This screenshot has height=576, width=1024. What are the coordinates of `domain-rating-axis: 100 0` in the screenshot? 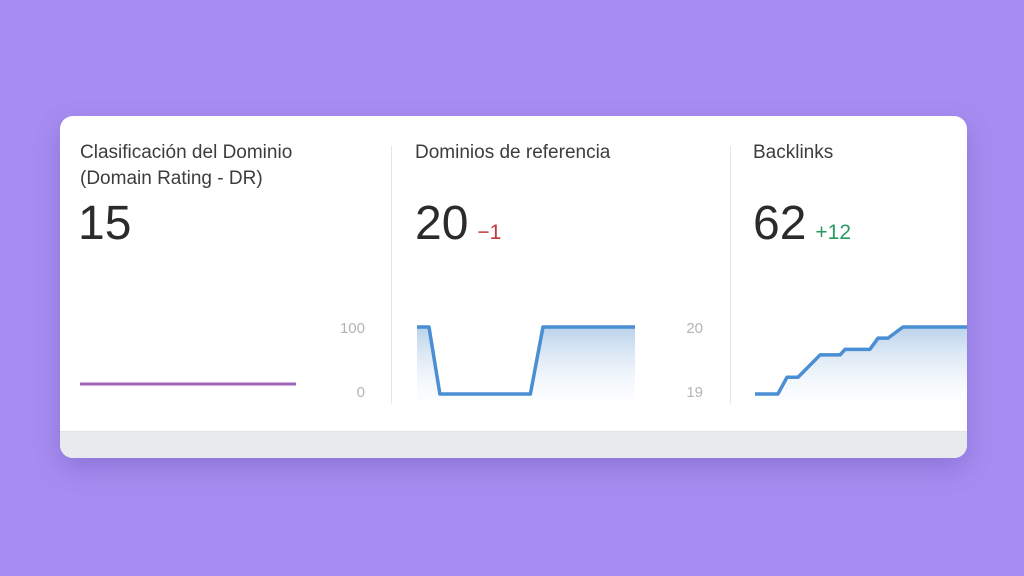 It's located at (330, 274).